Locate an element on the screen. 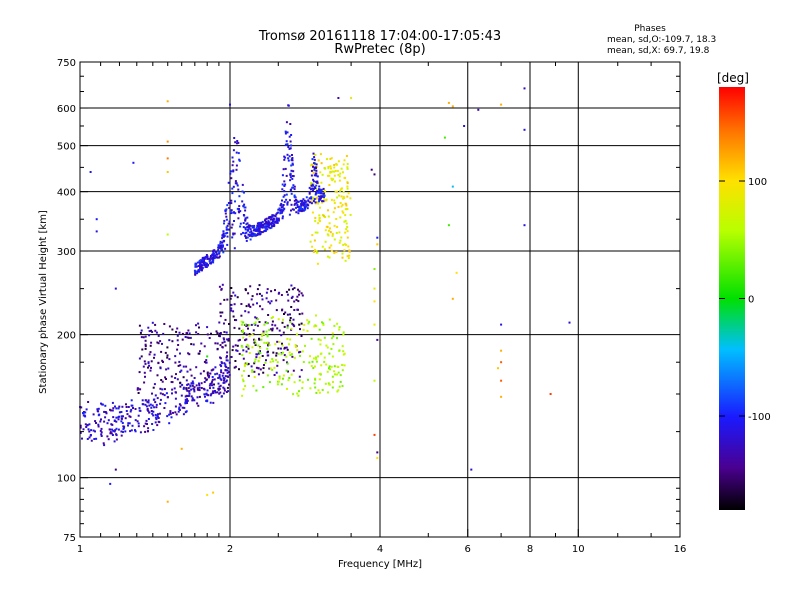 The height and width of the screenshot is (604, 800). y-tick-label: 300 is located at coordinates (66, 252).